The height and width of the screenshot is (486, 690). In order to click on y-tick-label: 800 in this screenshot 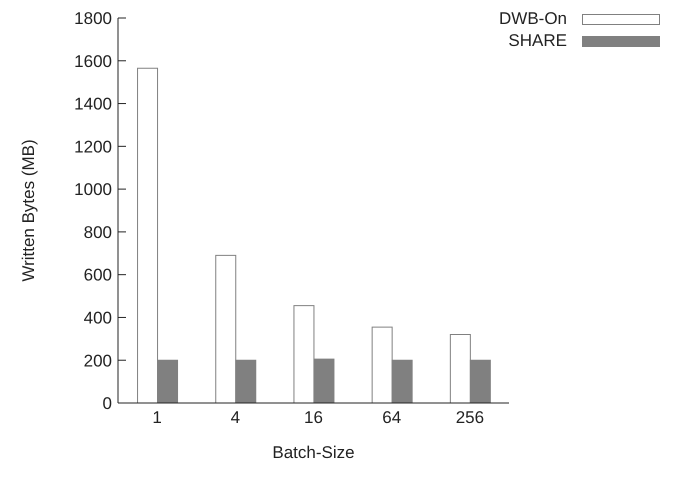, I will do `click(98, 232)`.